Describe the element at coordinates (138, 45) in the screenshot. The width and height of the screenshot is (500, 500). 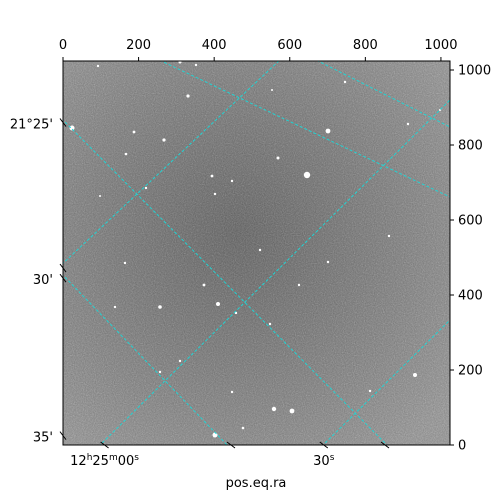
I see `top-tick-label: 200` at that location.